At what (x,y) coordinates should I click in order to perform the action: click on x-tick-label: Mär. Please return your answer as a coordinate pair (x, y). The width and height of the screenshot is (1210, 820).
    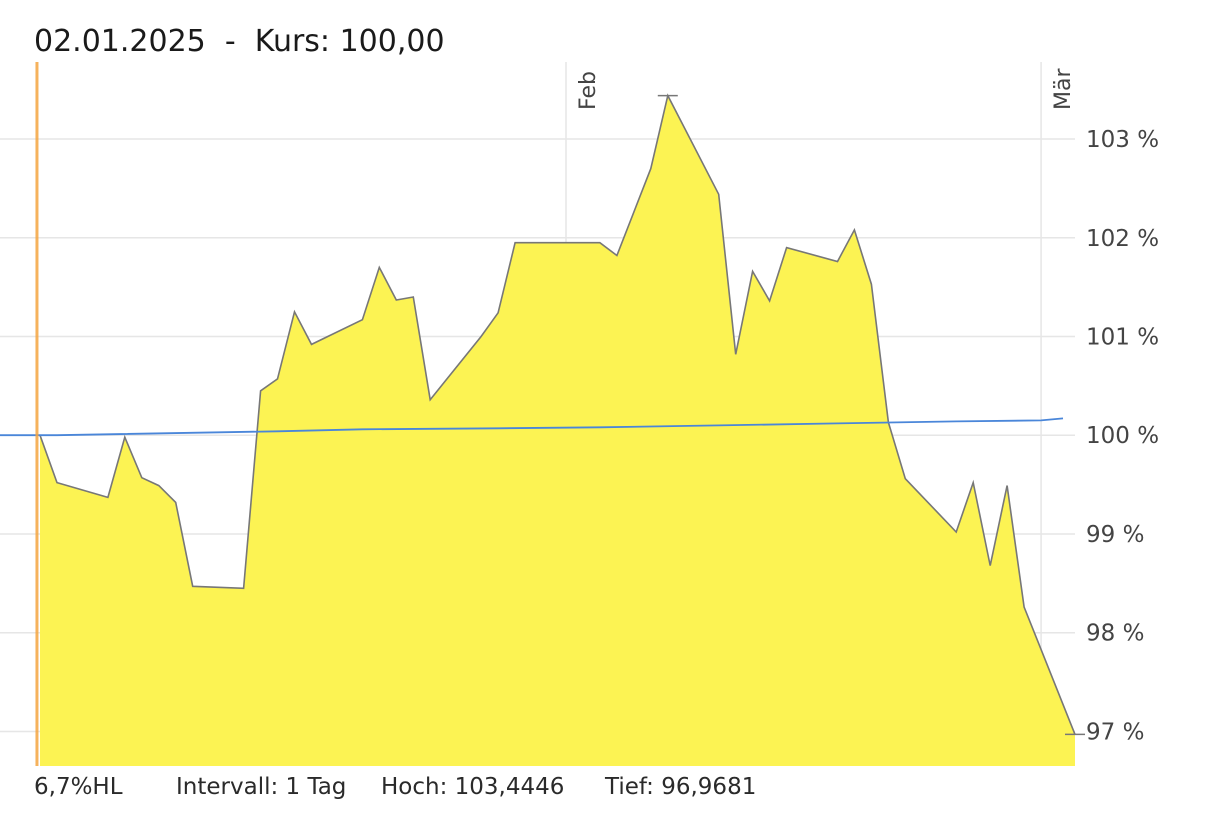
    Looking at the image, I should click on (1063, 89).